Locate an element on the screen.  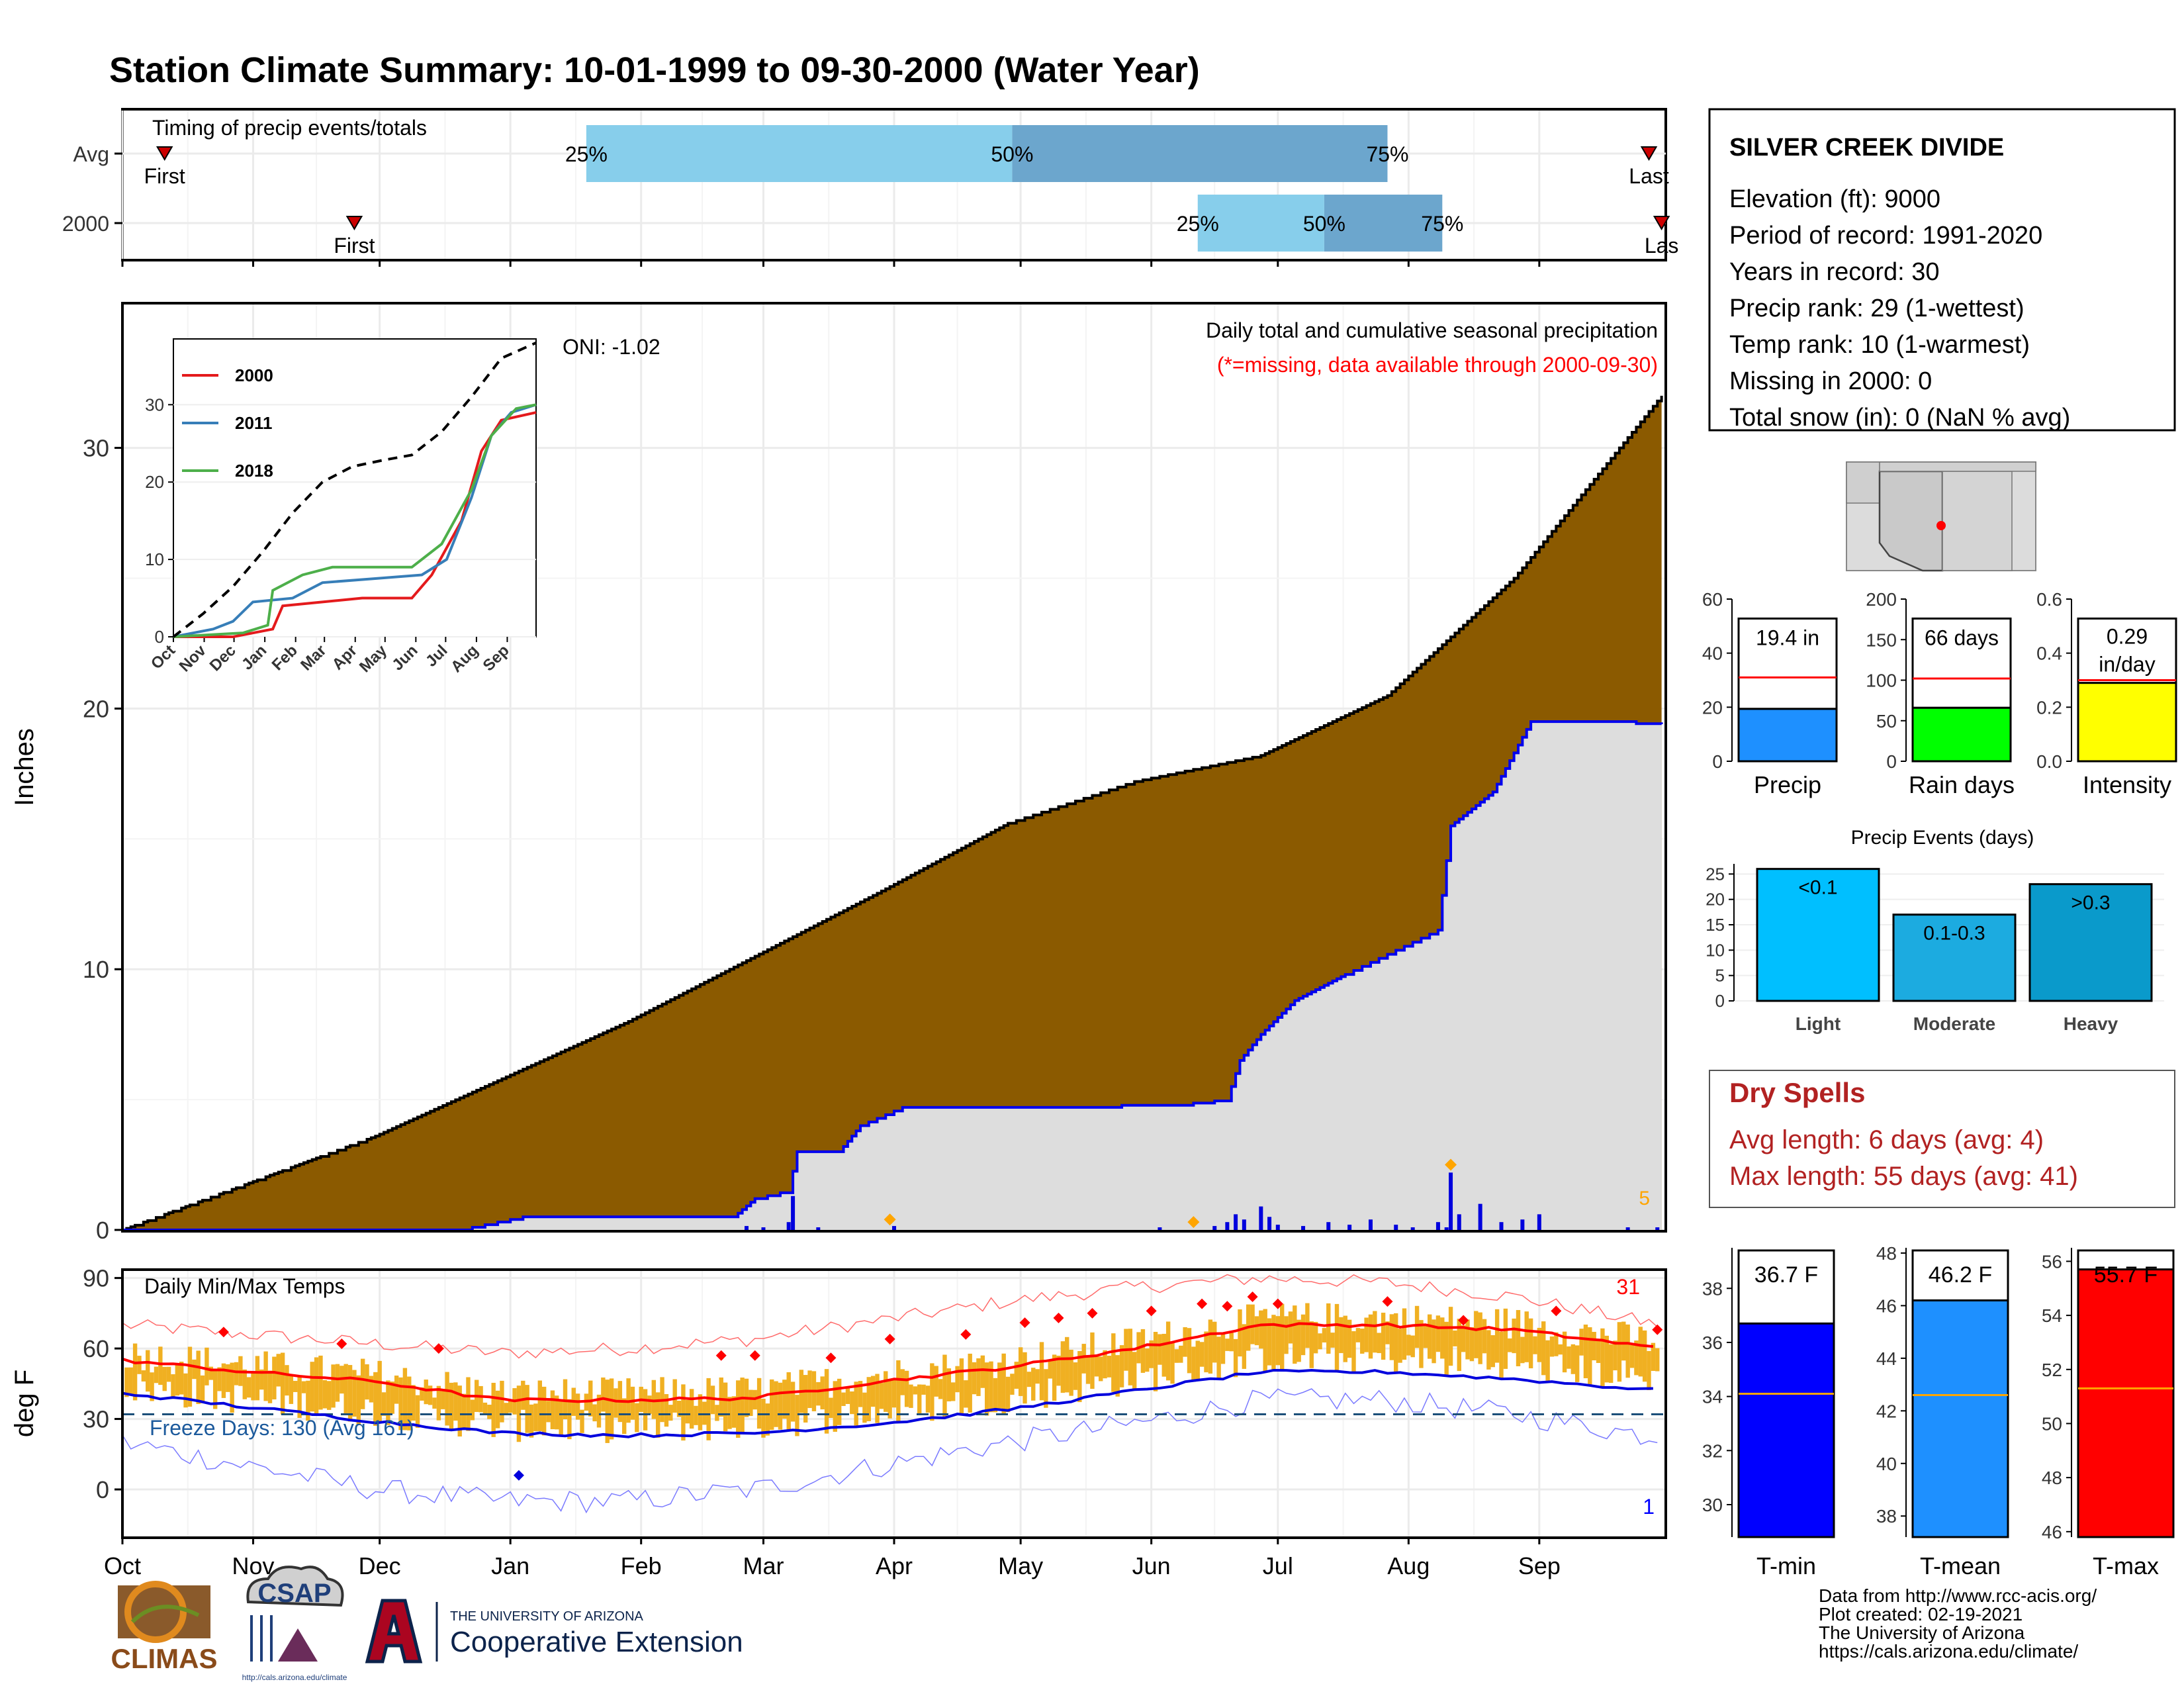
summary-tick-label: 50 is located at coordinates (1886, 721).